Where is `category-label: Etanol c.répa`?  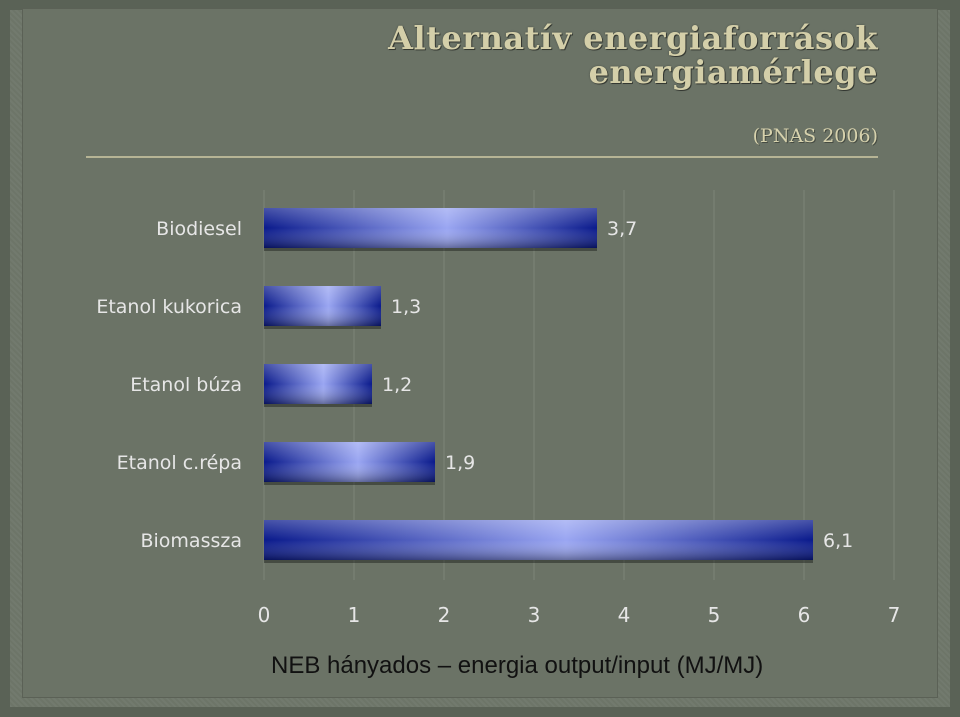 category-label: Etanol c.répa is located at coordinates (179, 463).